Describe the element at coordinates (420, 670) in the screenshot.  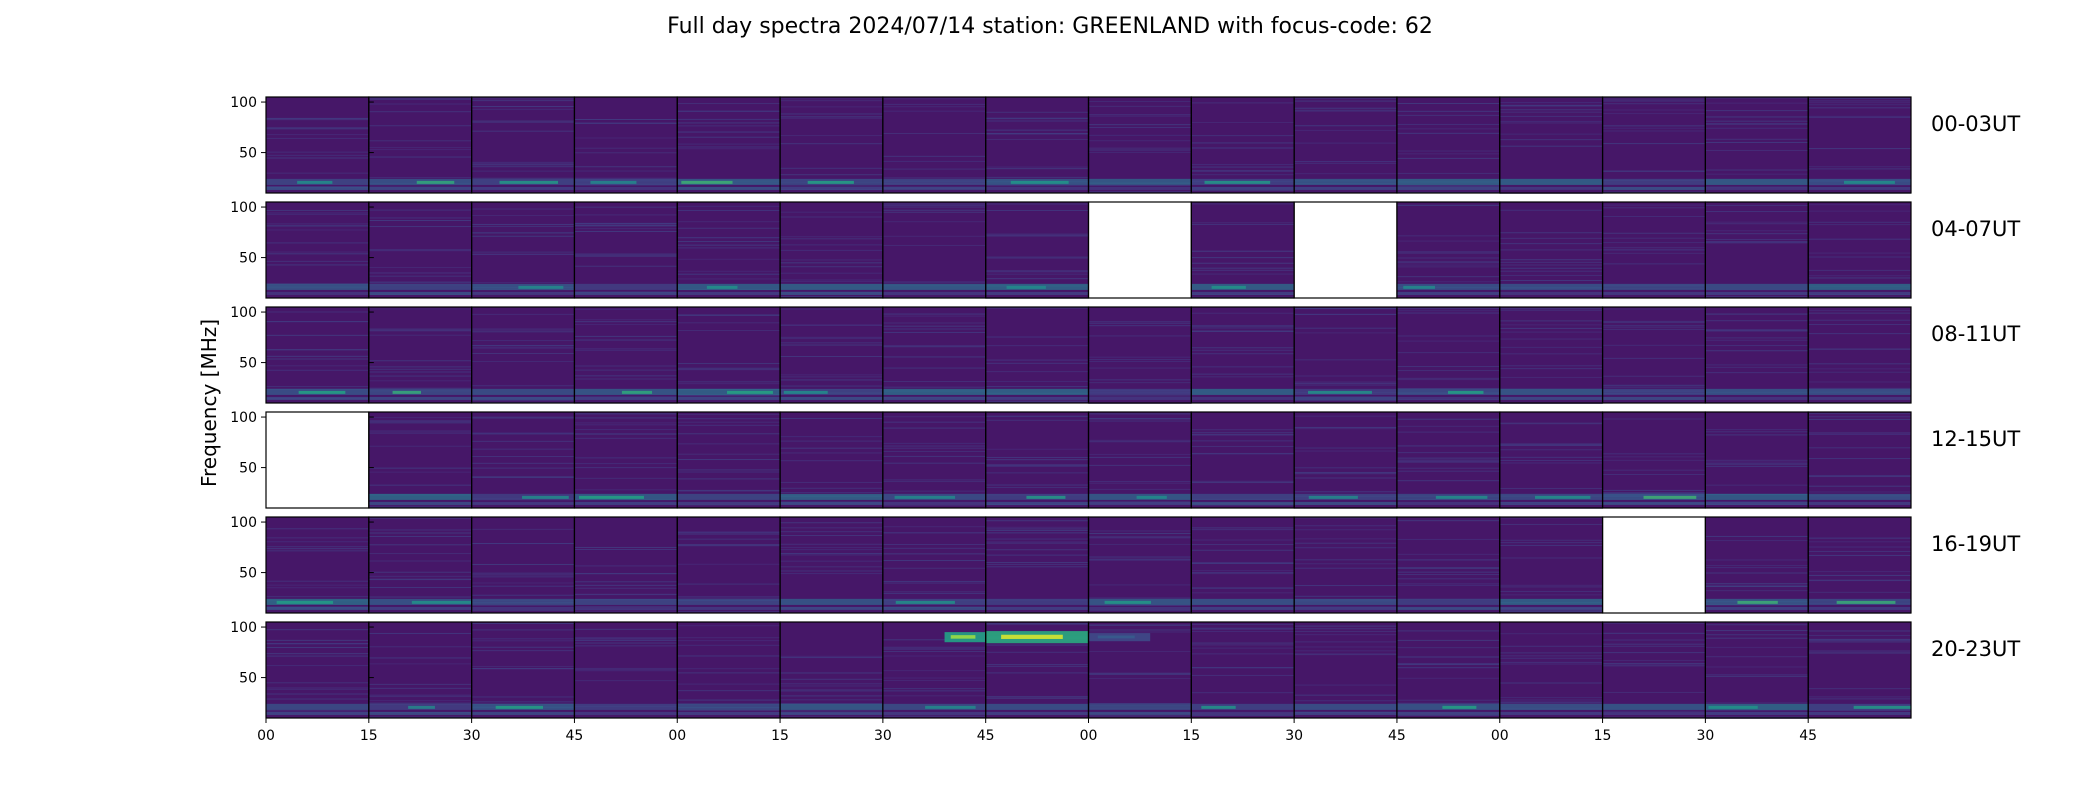
I see `spectrum-background` at that location.